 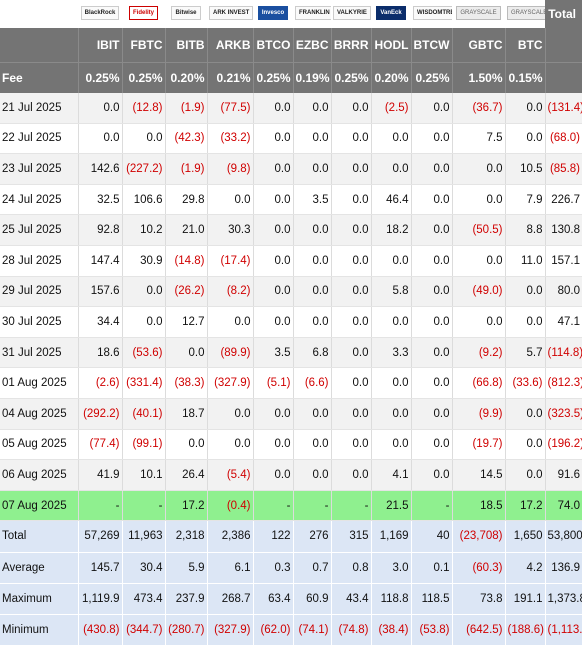 What do you see at coordinates (563, 169) in the screenshot?
I see `flow-cell-total: (85.8)` at bounding box center [563, 169].